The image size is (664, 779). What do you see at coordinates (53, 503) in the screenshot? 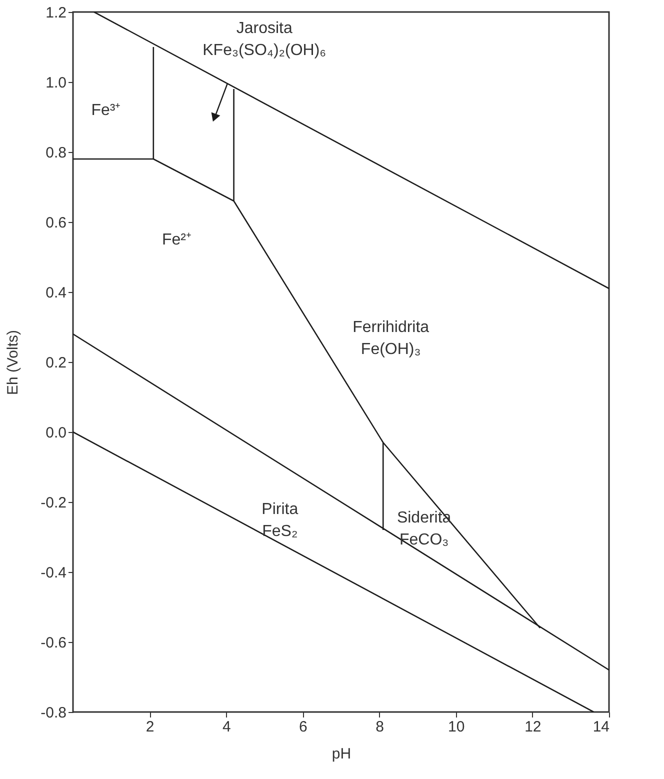
I see `y-tick-label: -0.2` at bounding box center [53, 503].